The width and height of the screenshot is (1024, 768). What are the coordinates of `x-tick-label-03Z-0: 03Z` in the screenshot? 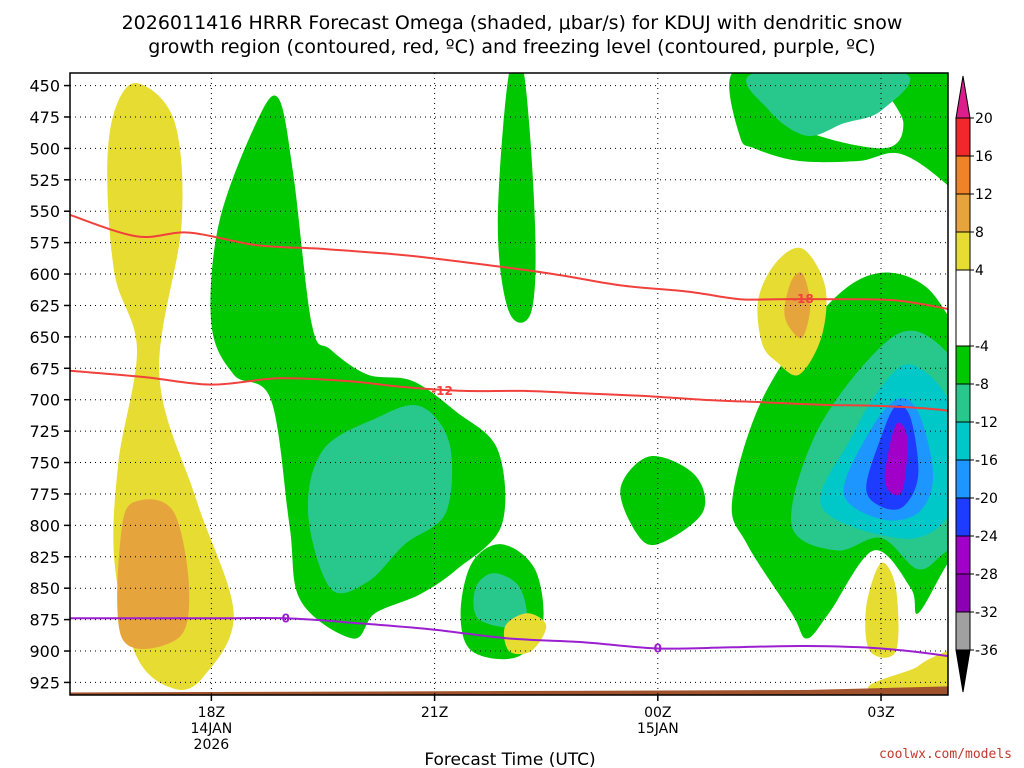 It's located at (880, 713).